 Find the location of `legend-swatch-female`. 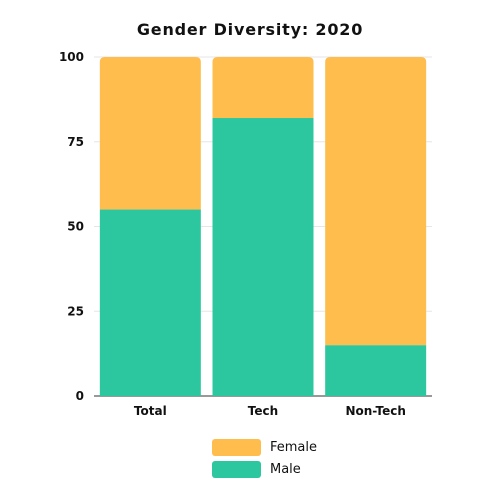

legend-swatch-female is located at coordinates (236, 447).